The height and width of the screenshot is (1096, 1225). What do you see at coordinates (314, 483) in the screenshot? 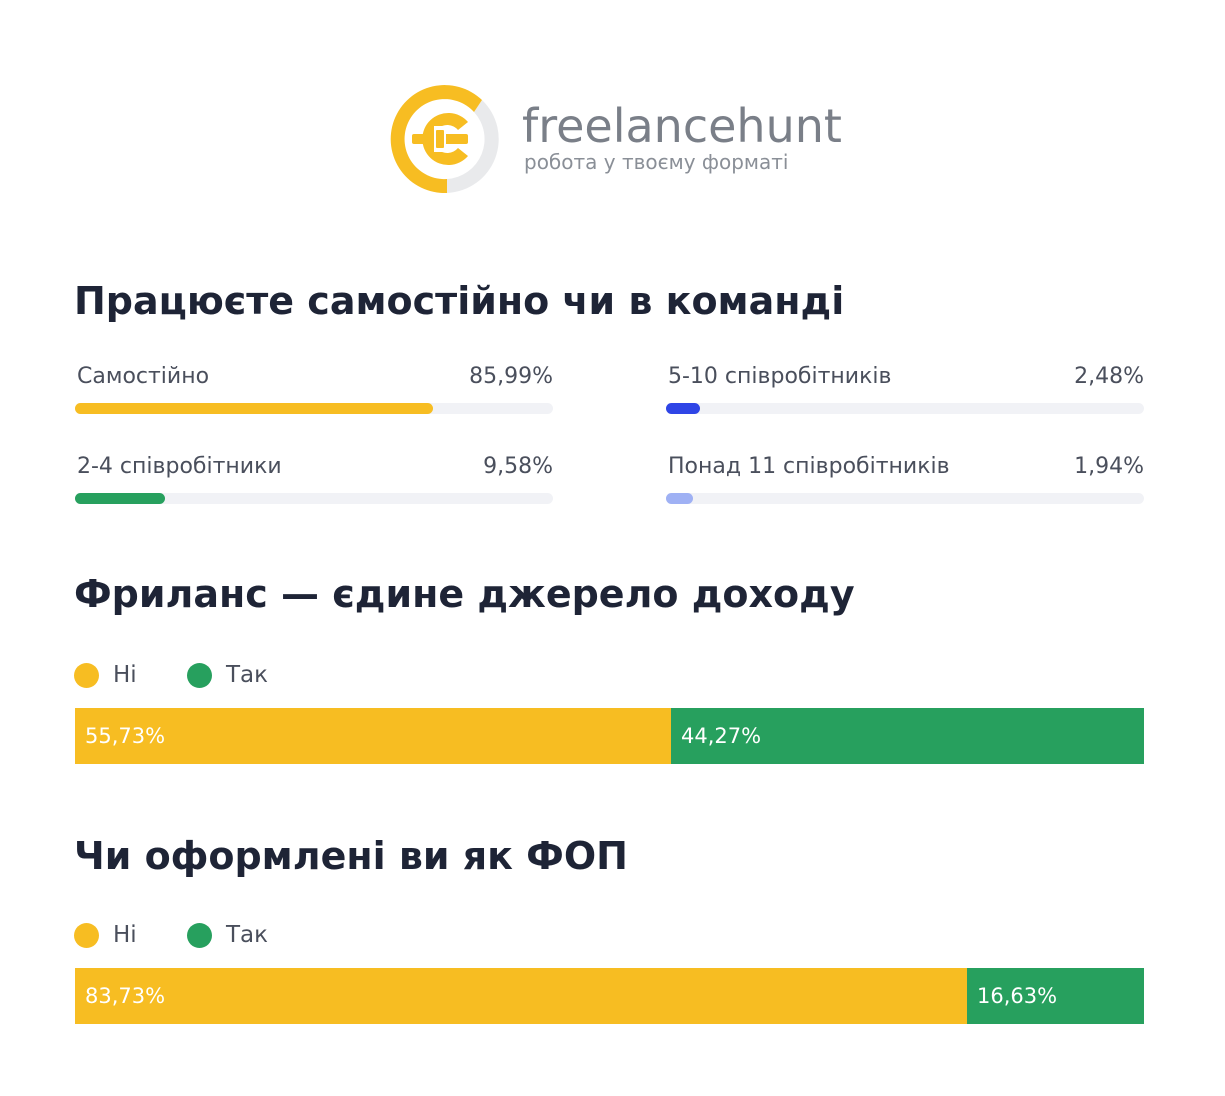
I see `stat-team-2-4: 2-4 співробітники 9,58%` at bounding box center [314, 483].